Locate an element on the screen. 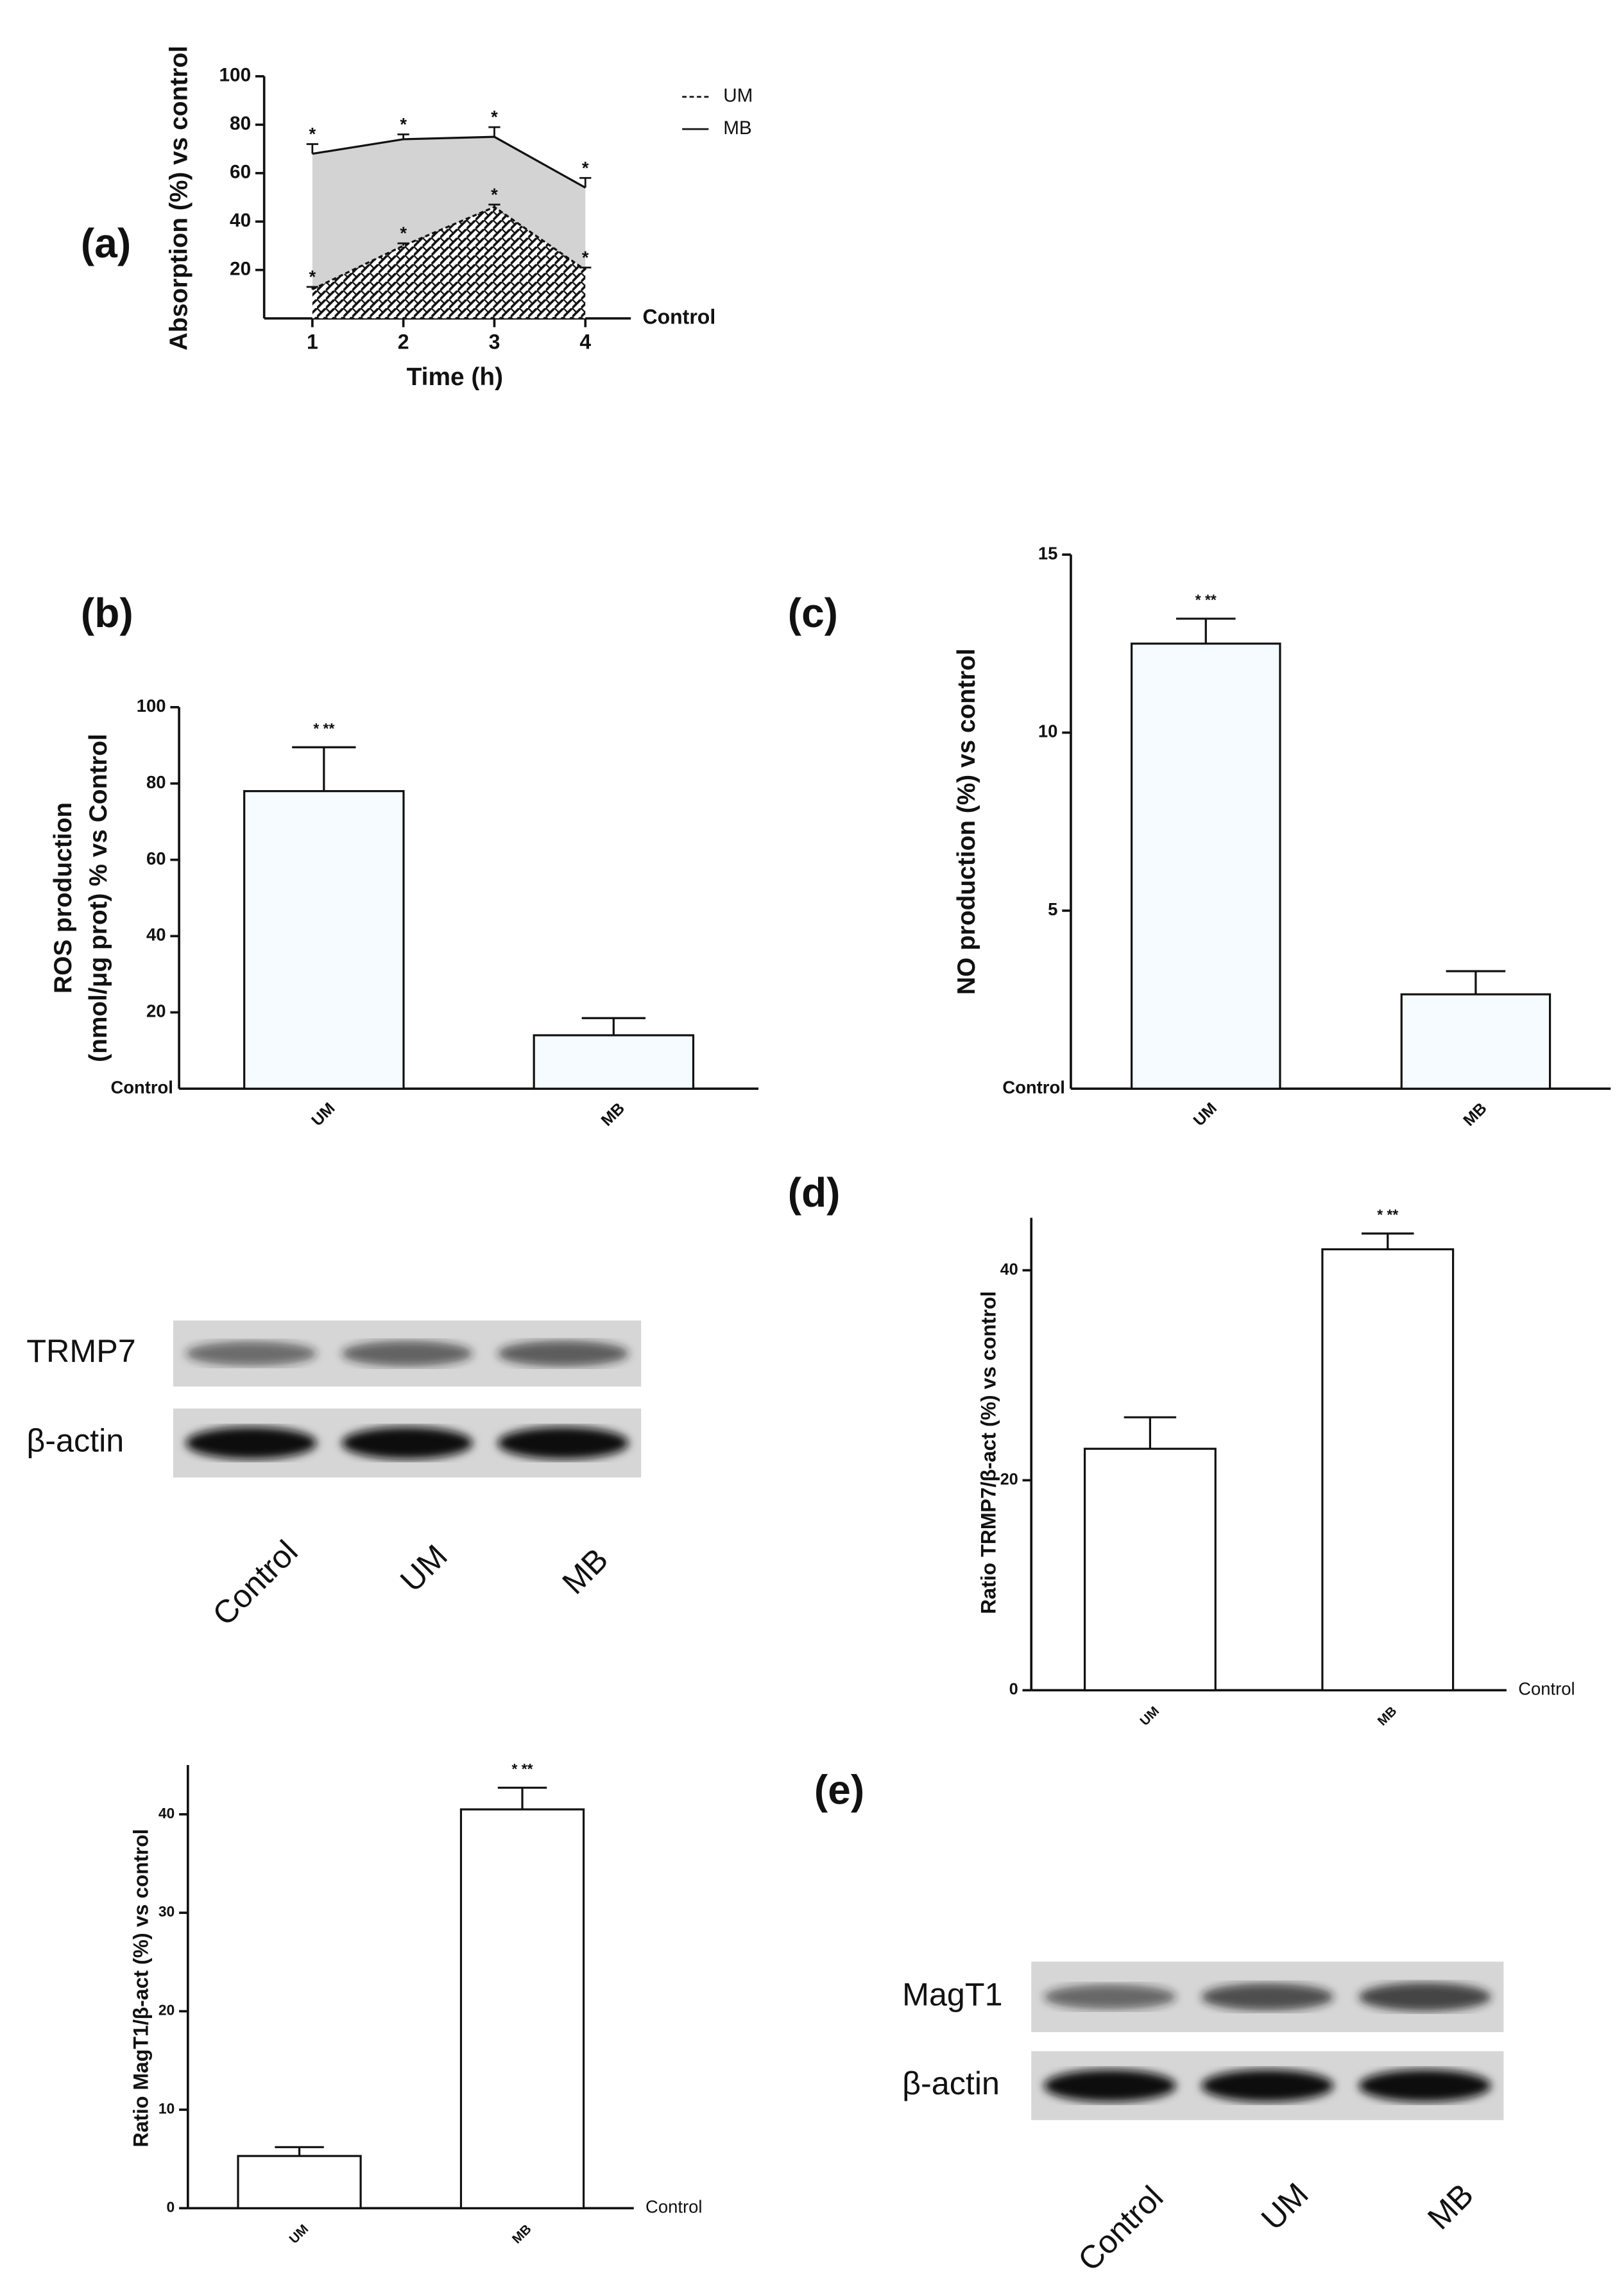 This screenshot has height=2283, width=1624. legend-label: UM is located at coordinates (738, 96).